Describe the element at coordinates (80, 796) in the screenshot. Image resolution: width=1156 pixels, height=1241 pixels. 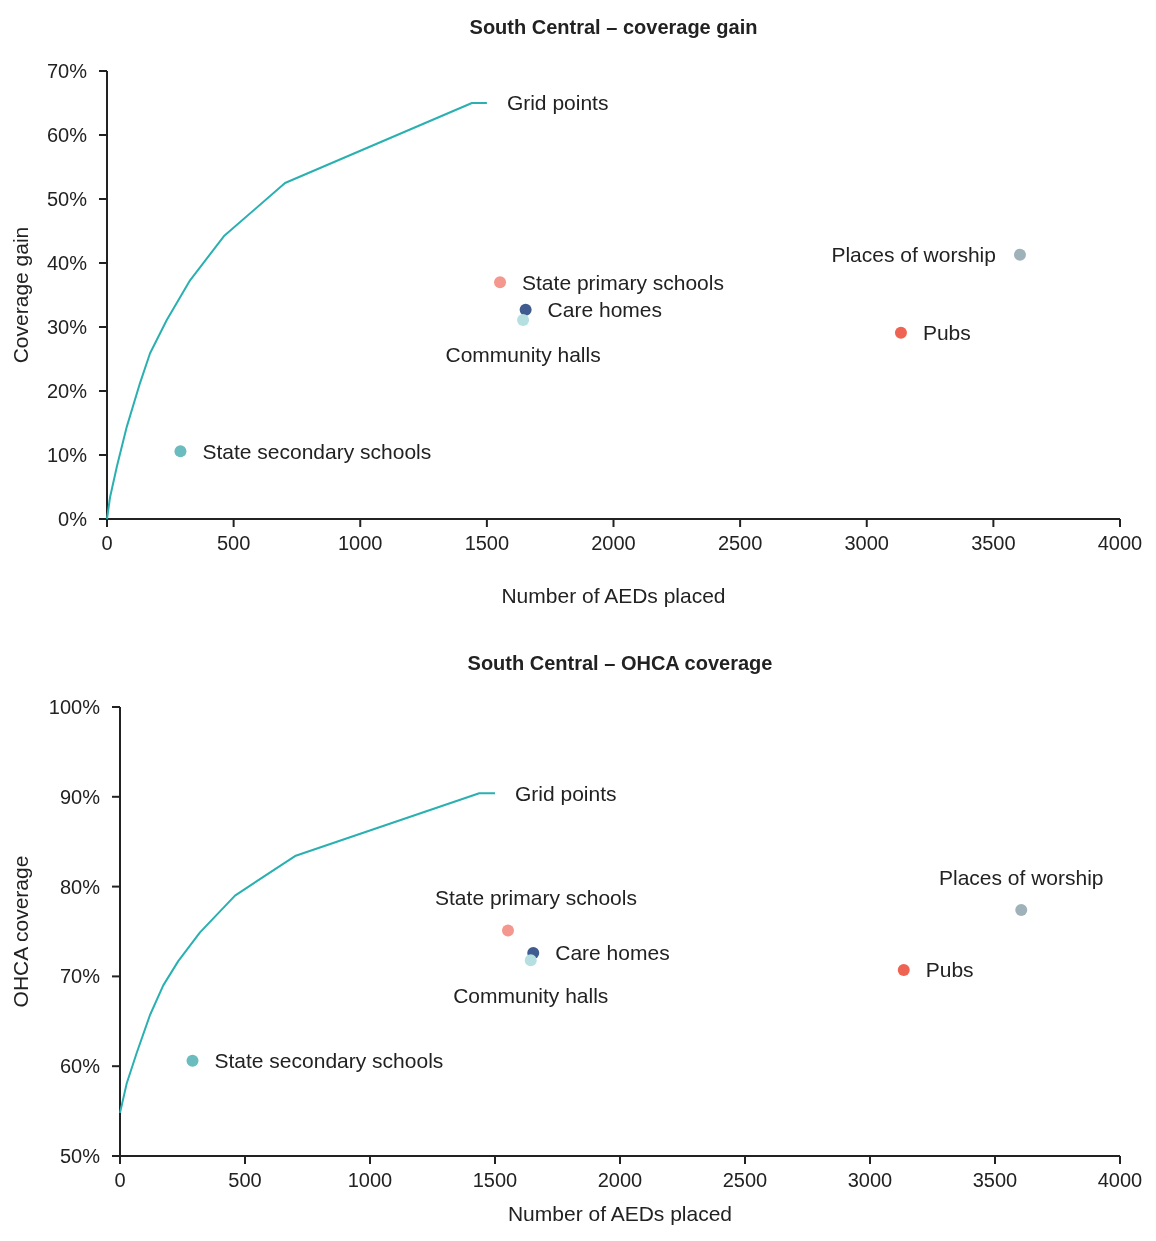
I see `y-tick-label: 90%` at that location.